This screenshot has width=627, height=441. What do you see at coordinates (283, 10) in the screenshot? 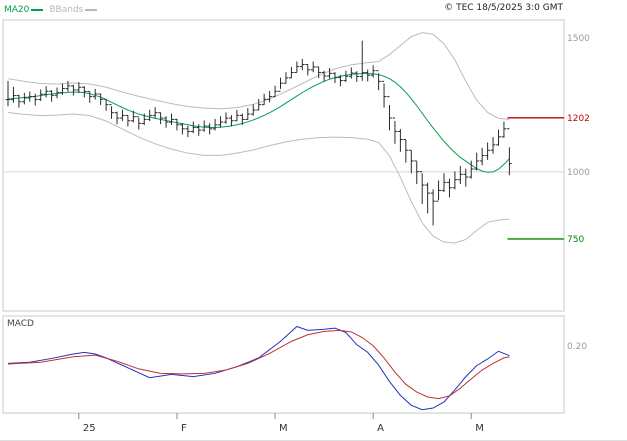
I see `chart-legend: MA20 BBands` at bounding box center [283, 10].